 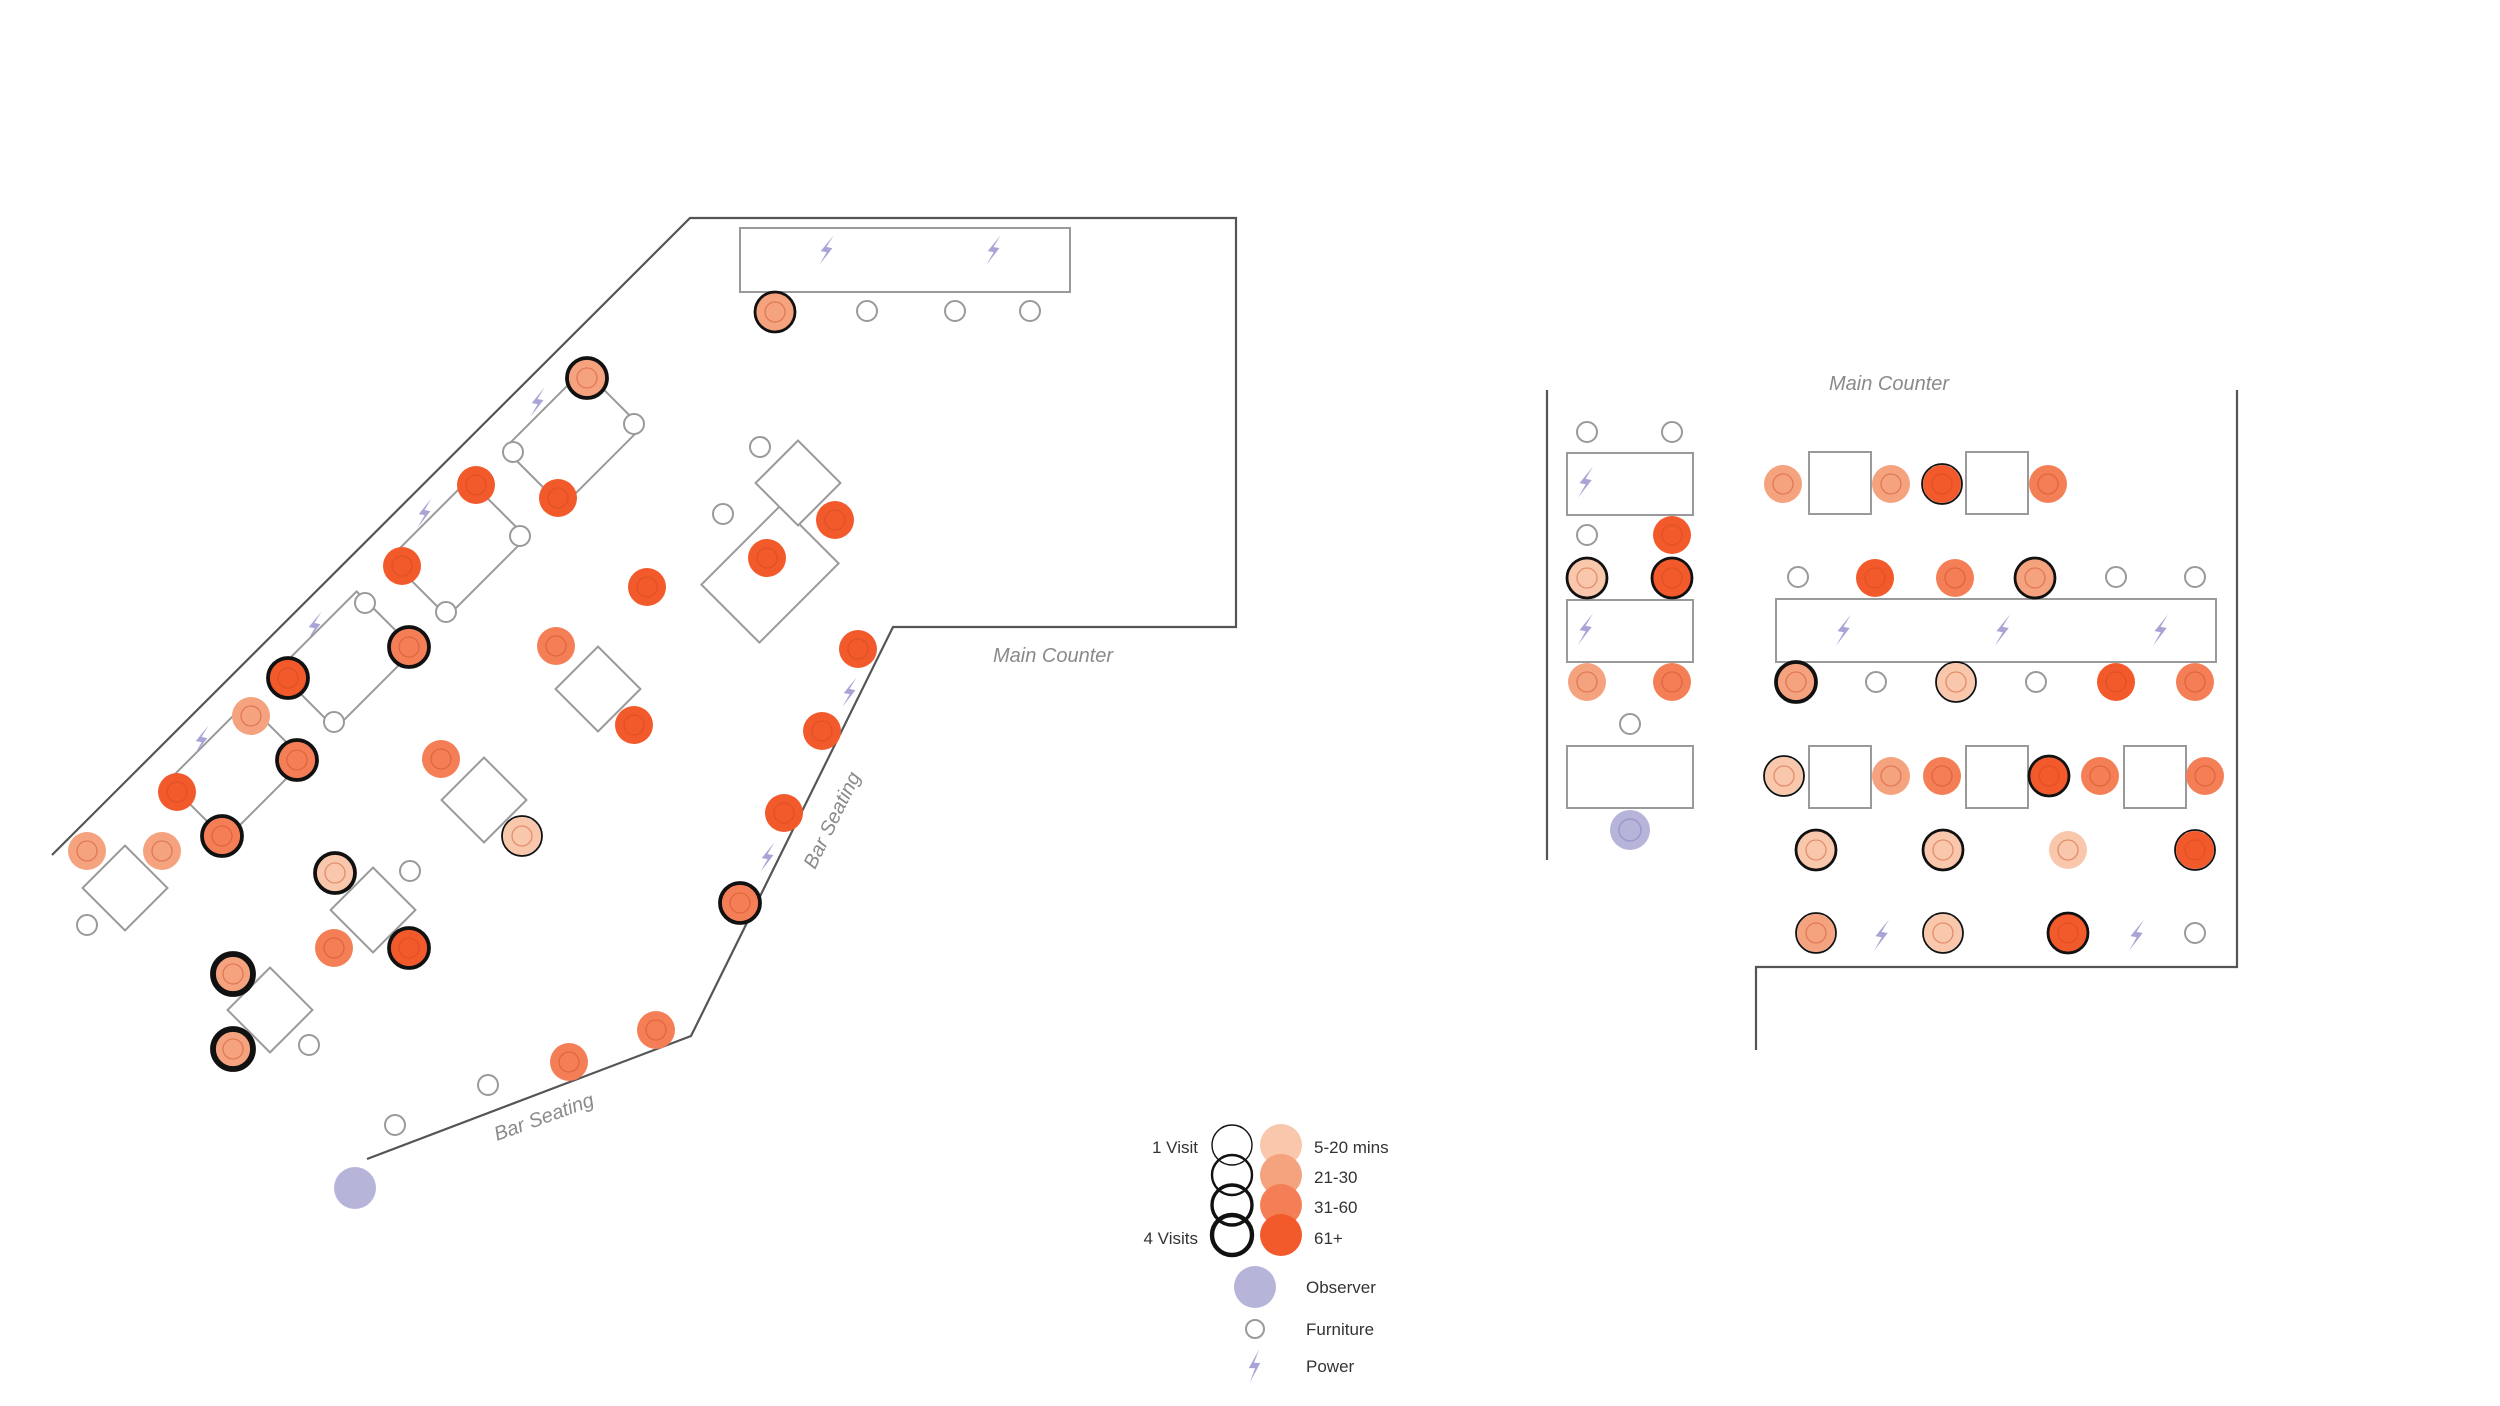 I want to click on legend-duration-dots, so click(x=1281, y=1190).